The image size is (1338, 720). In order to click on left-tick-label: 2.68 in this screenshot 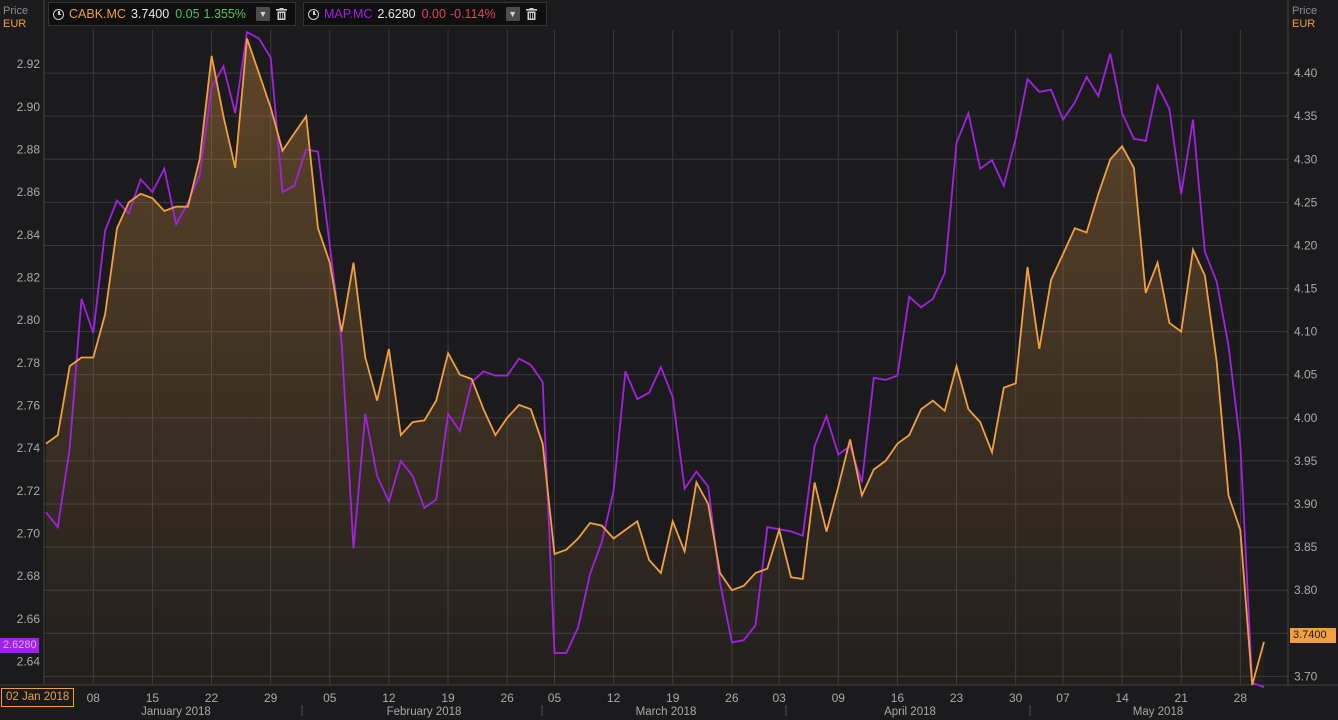, I will do `click(29, 576)`.